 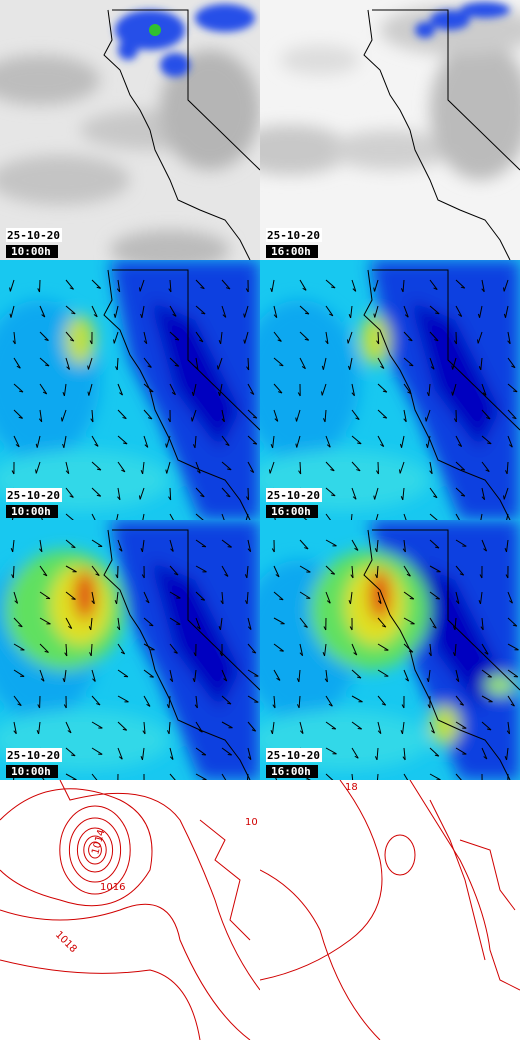 What do you see at coordinates (130, 390) in the screenshot?
I see `wind-field` at bounding box center [130, 390].